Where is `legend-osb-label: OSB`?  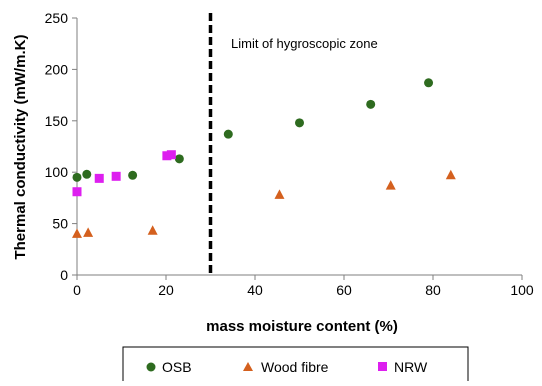 legend-osb-label: OSB is located at coordinates (177, 367).